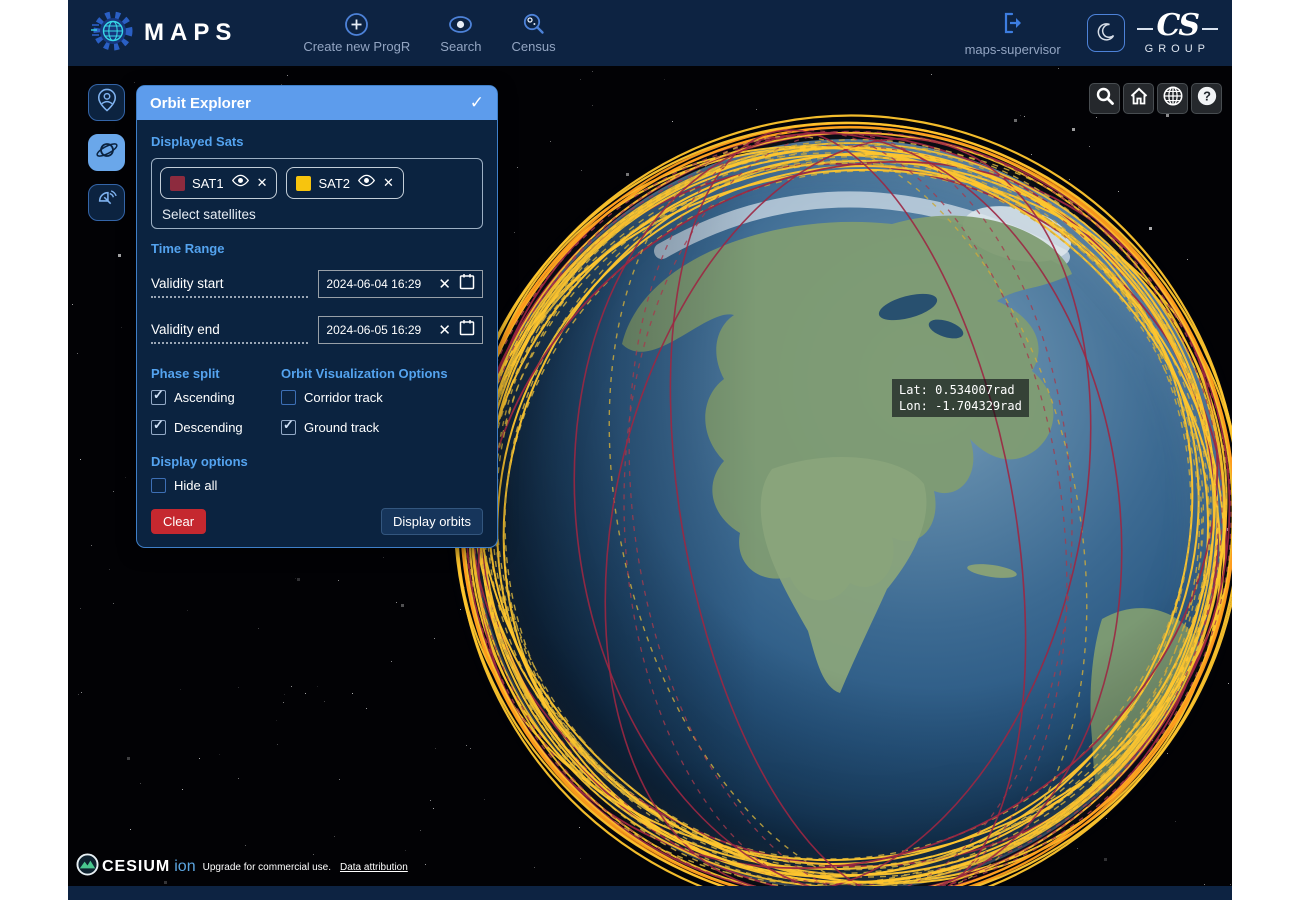 The width and height of the screenshot is (1300, 900). I want to click on checkbox-ascending: Ascending, so click(210, 396).